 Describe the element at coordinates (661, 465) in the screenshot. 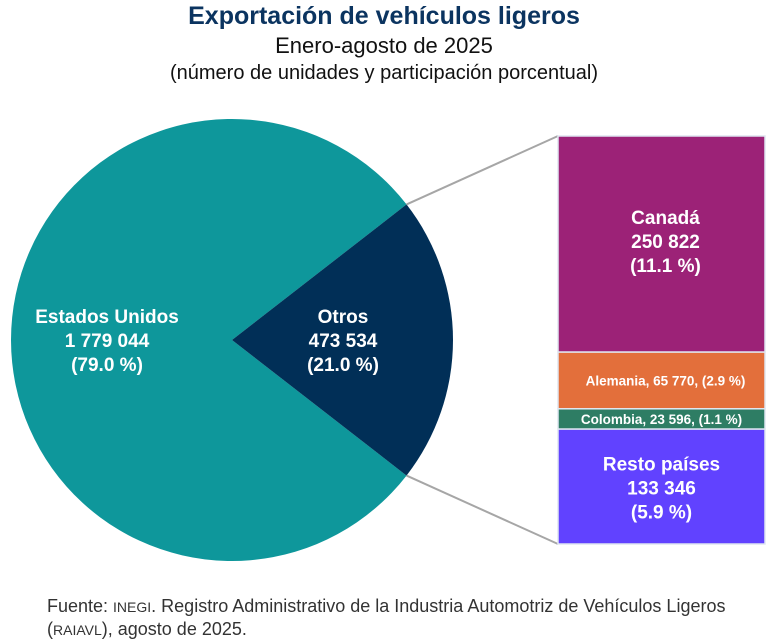

I see `label-resto-name: Resto países` at that location.